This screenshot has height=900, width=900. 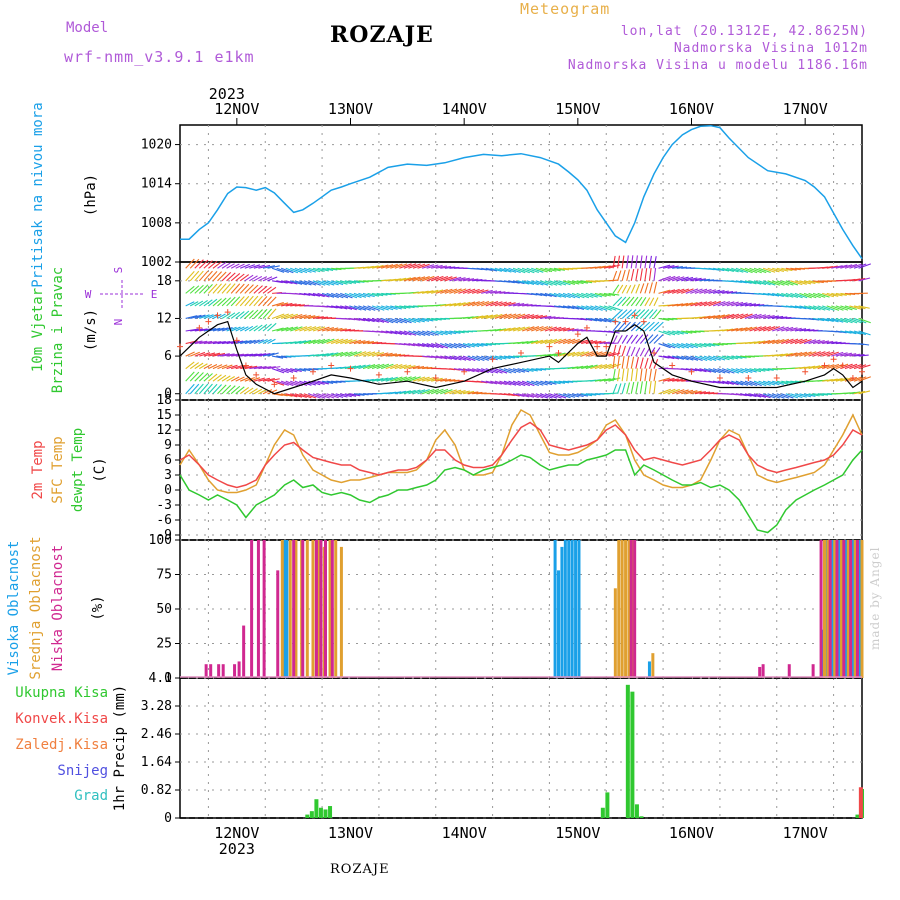 I want to click on wind-gust-markers, so click(x=521, y=348).